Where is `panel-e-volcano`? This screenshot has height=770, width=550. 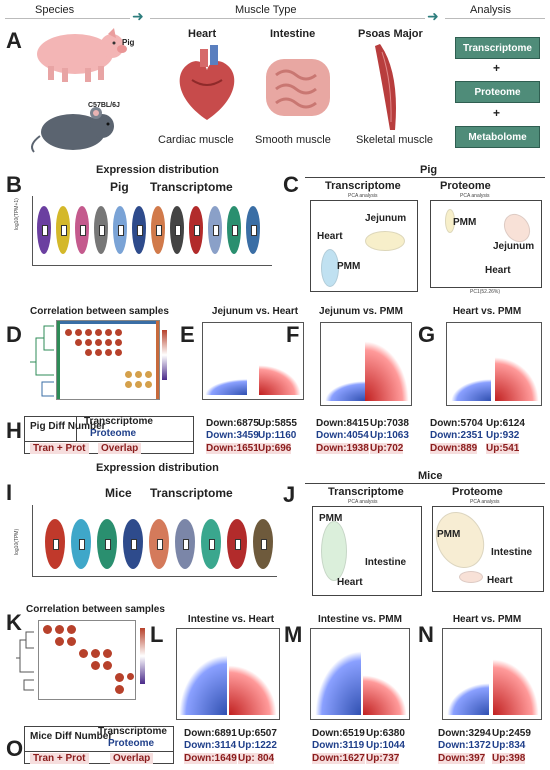
panel-e-volcano is located at coordinates (253, 361).